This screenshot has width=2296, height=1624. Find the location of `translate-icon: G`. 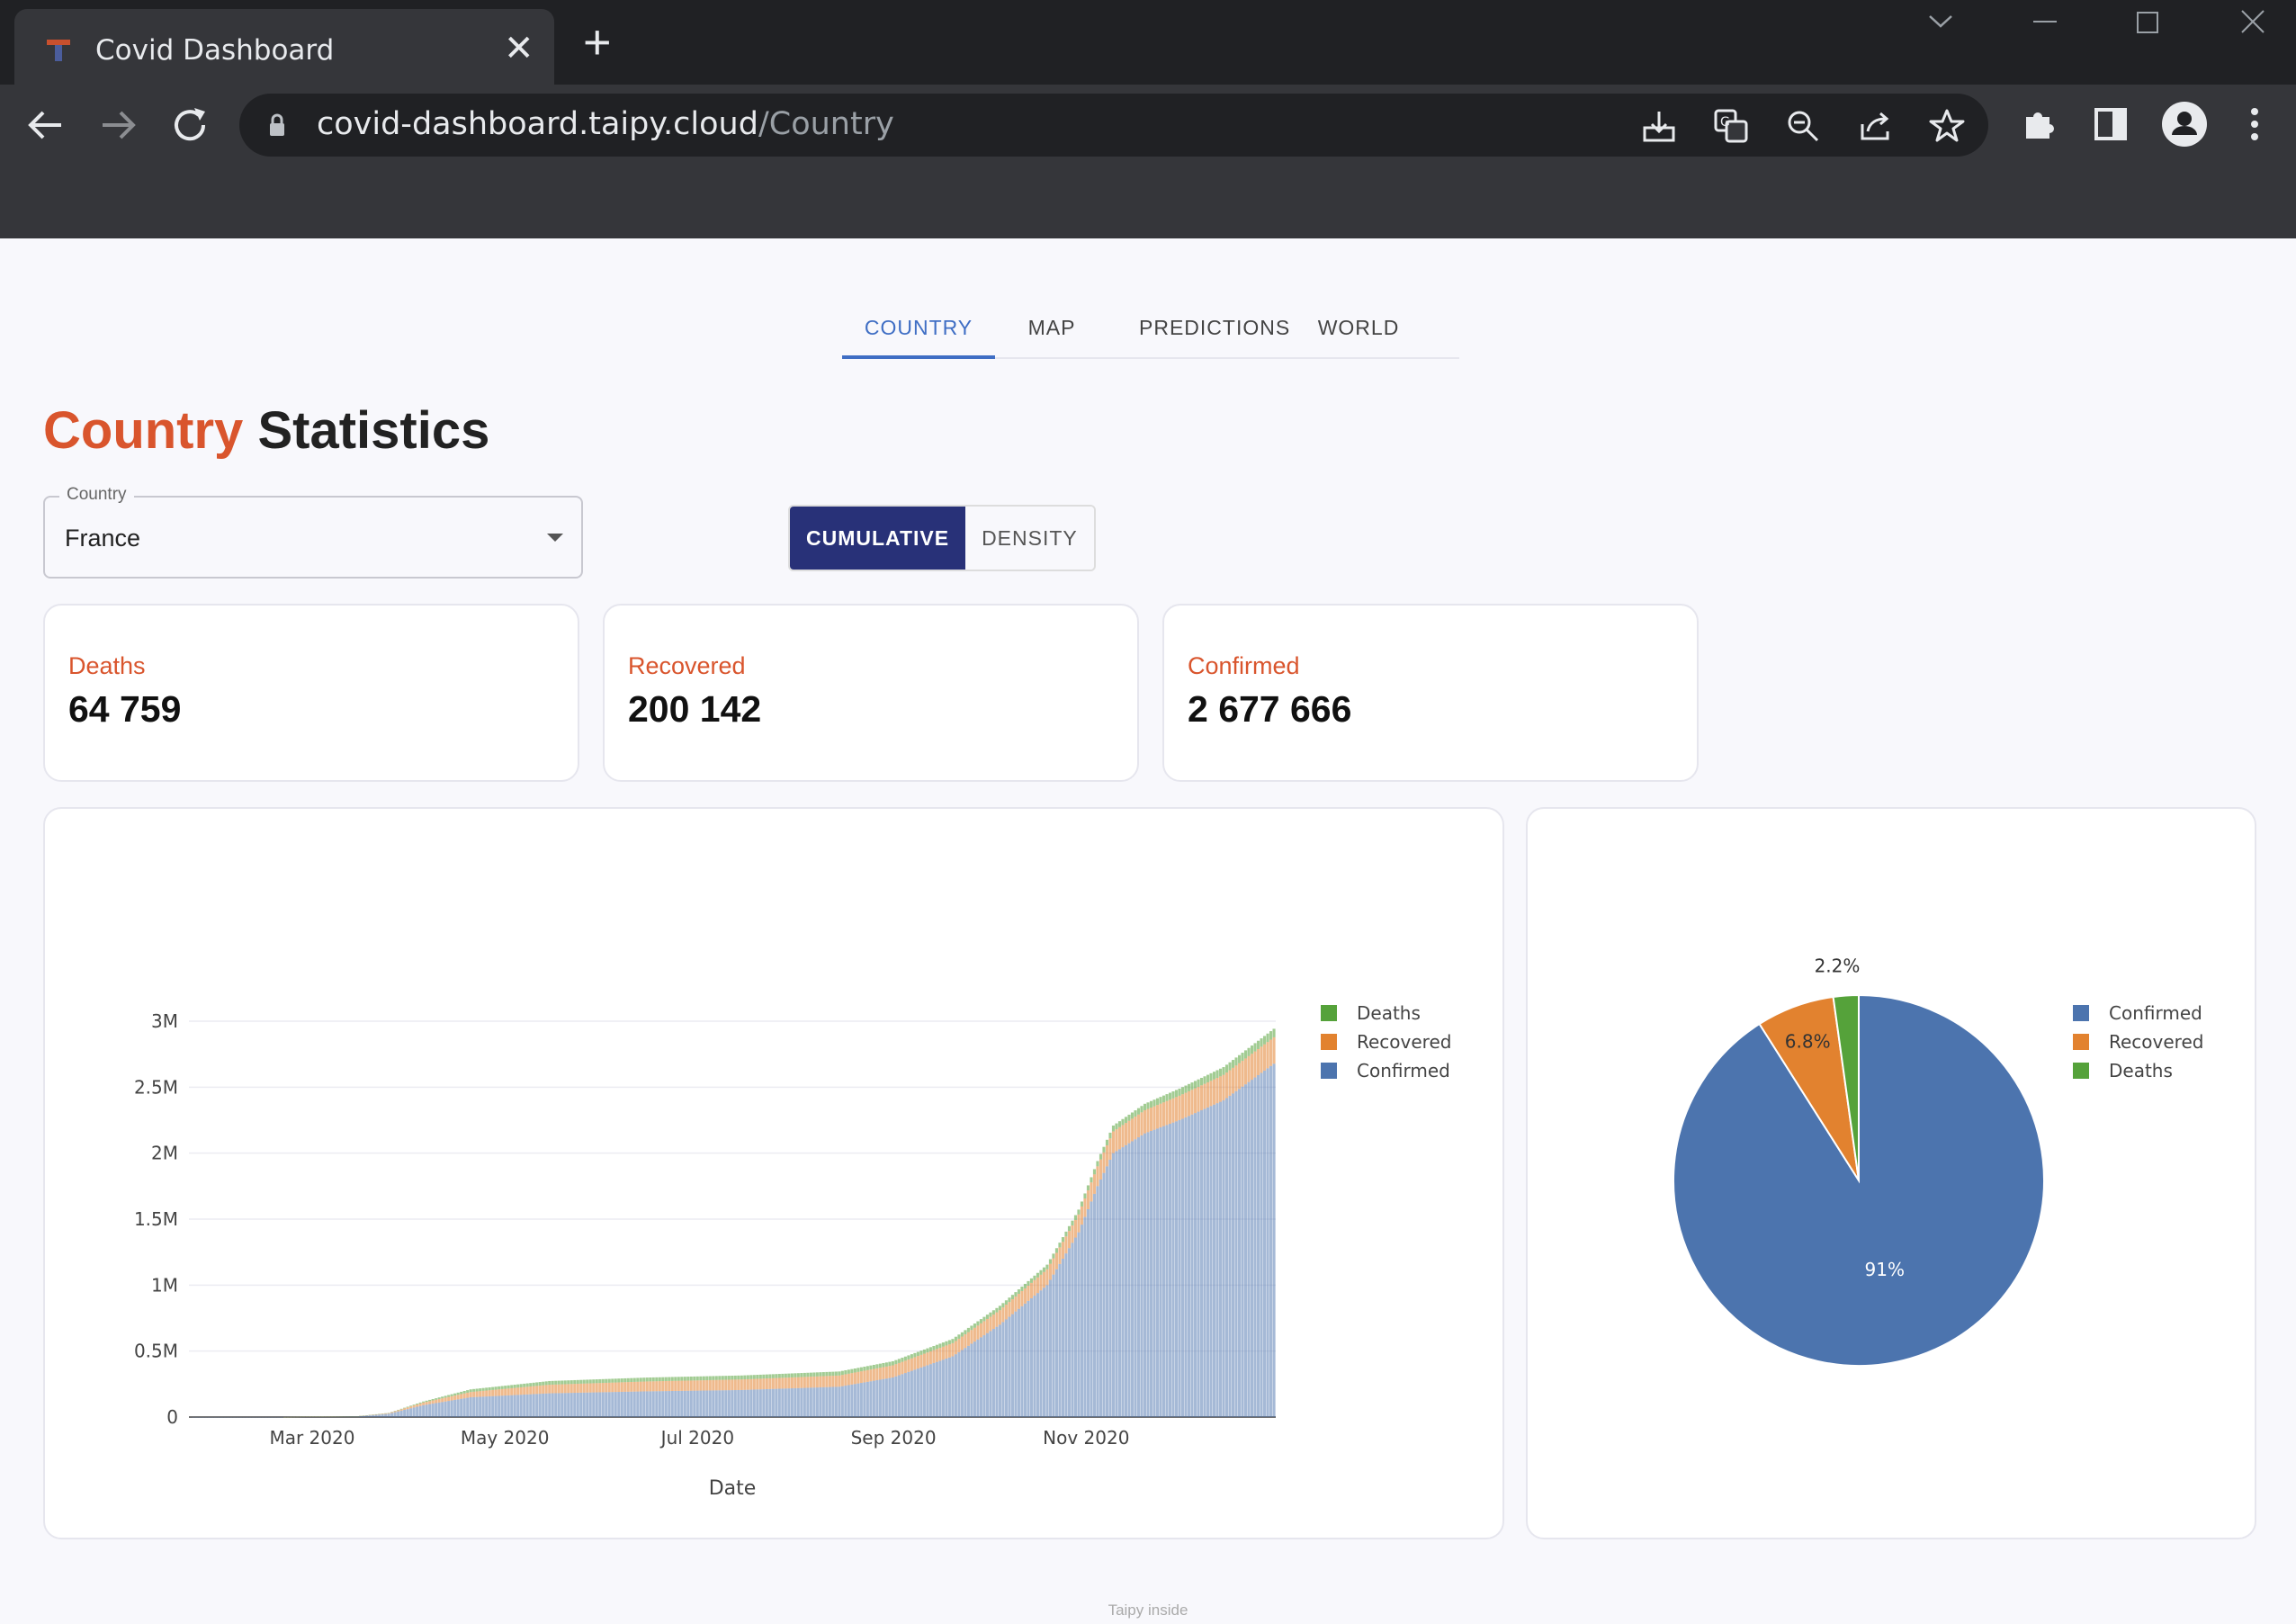

translate-icon: G is located at coordinates (1731, 126).